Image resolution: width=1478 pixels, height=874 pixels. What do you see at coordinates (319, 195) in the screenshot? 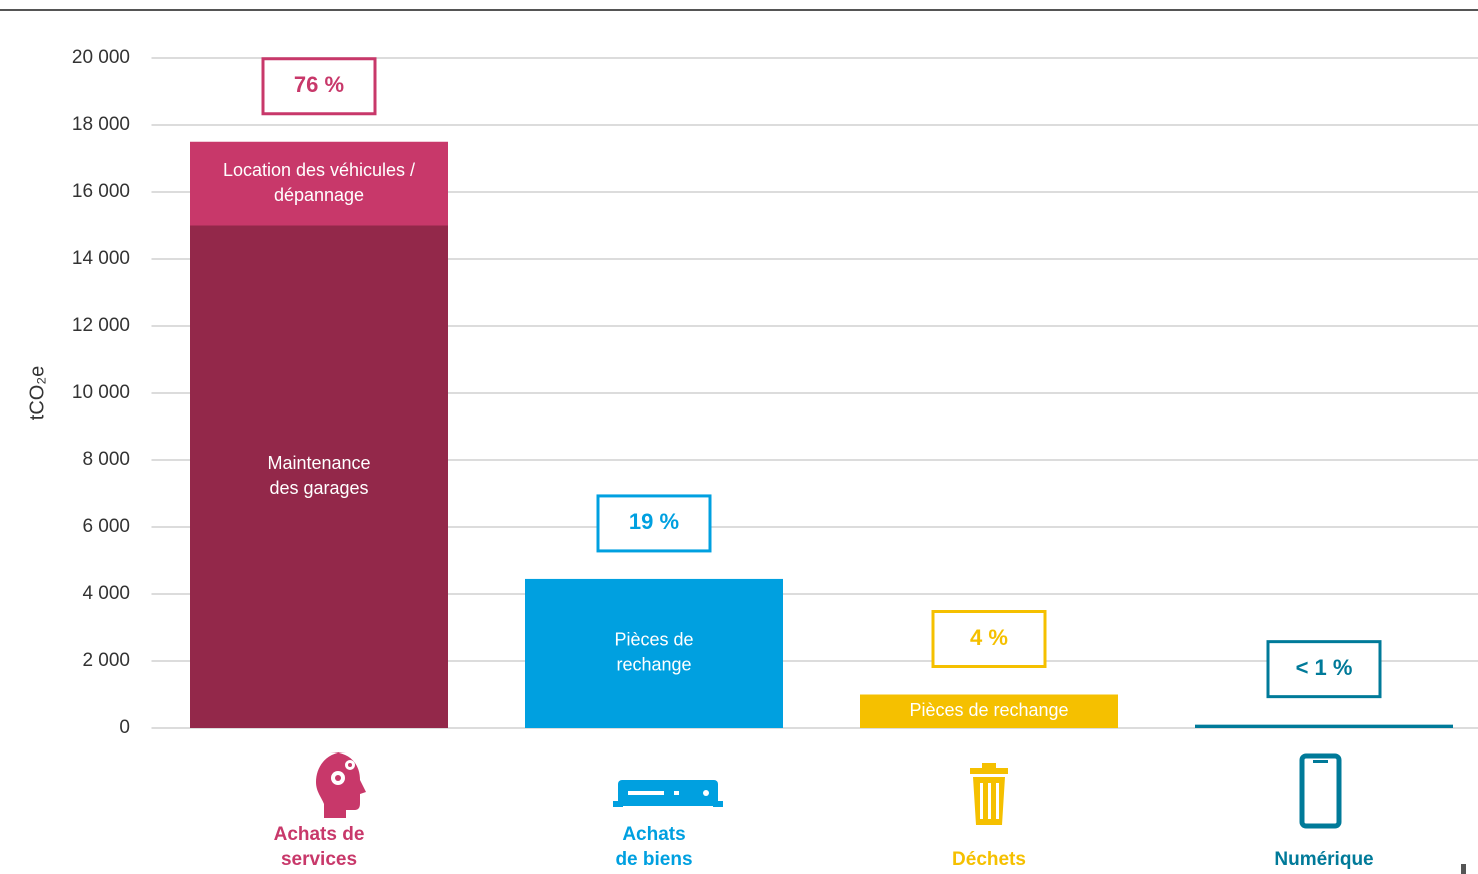
I see `segment-label: dépannage` at bounding box center [319, 195].